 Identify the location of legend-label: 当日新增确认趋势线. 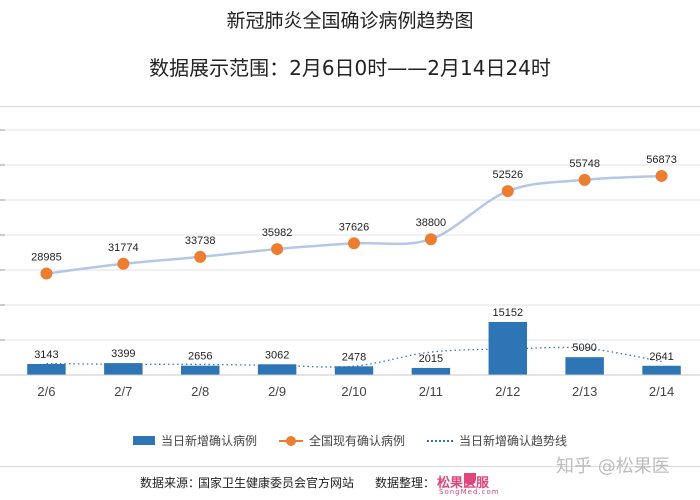
(513, 441).